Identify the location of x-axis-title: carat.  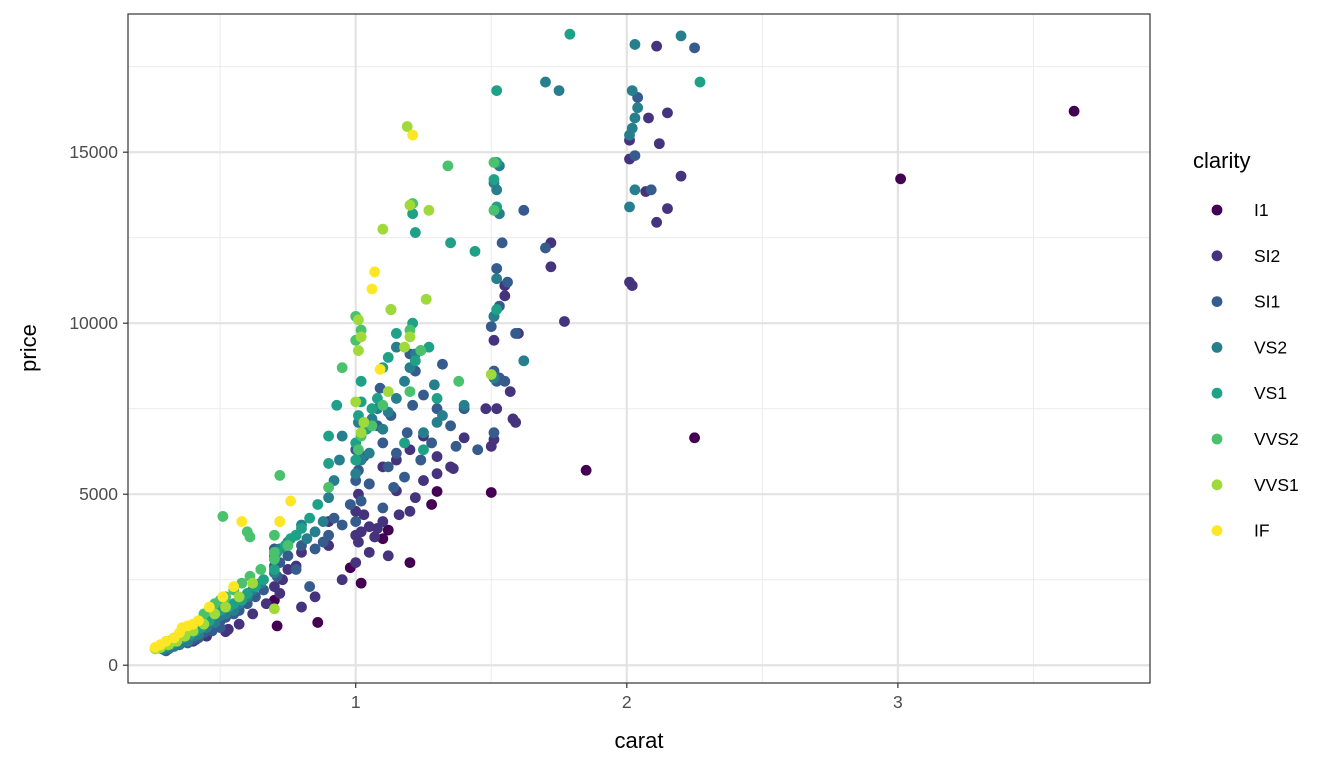
(639, 740).